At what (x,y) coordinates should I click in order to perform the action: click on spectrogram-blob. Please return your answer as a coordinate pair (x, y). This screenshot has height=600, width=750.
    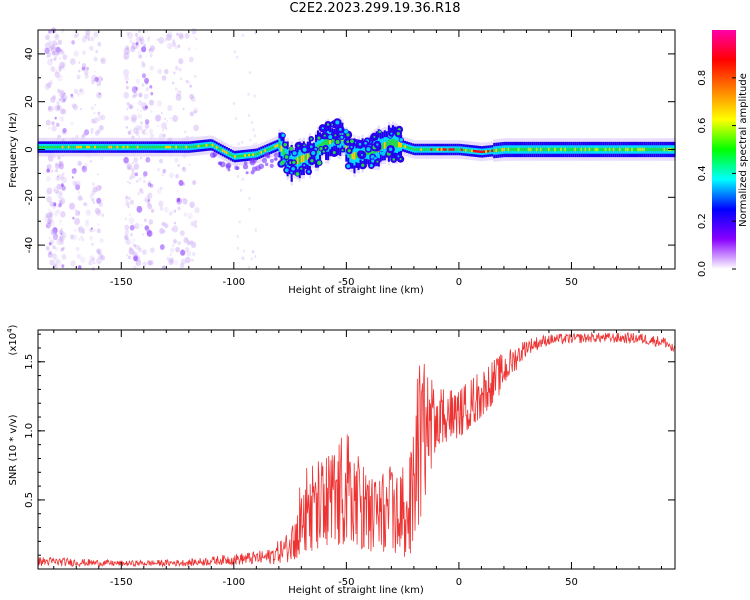
    Looking at the image, I should click on (220, 163).